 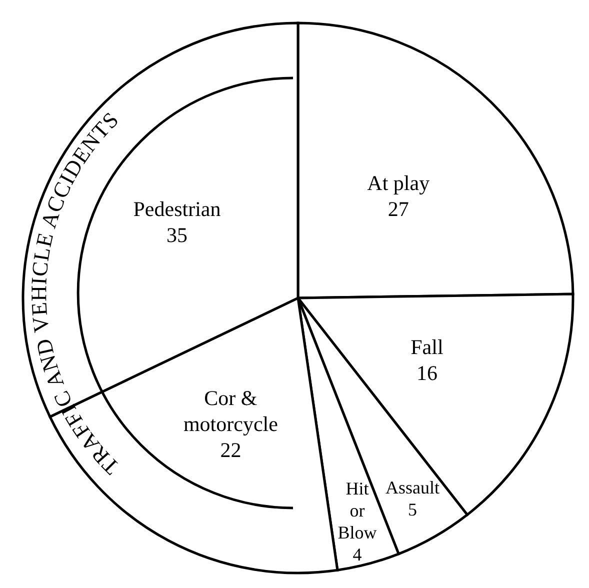 What do you see at coordinates (357, 554) in the screenshot?
I see `data-label: 4` at bounding box center [357, 554].